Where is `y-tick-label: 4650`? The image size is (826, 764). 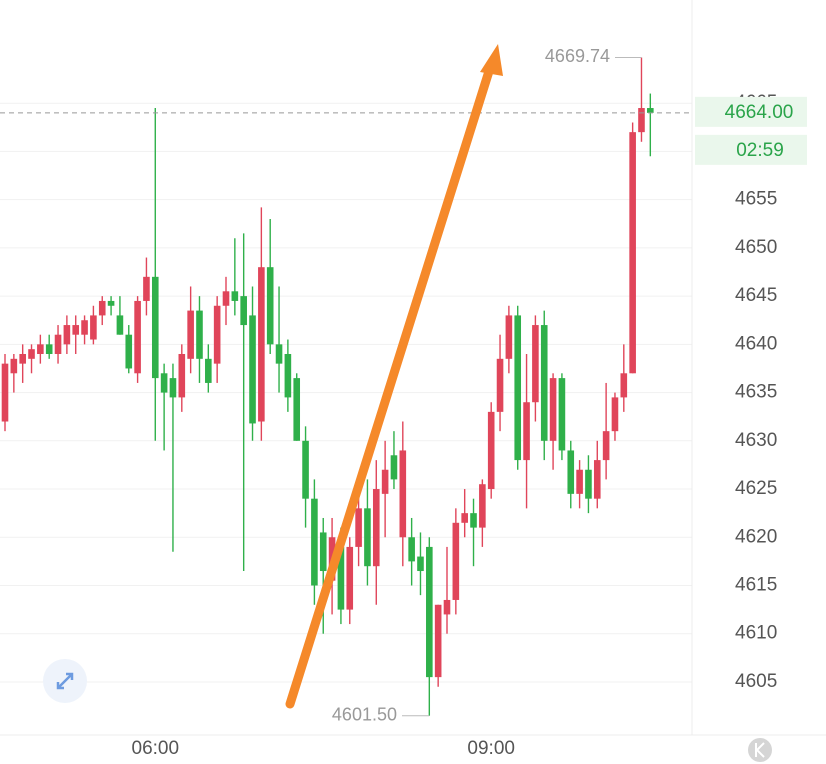 y-tick-label: 4650 is located at coordinates (756, 247).